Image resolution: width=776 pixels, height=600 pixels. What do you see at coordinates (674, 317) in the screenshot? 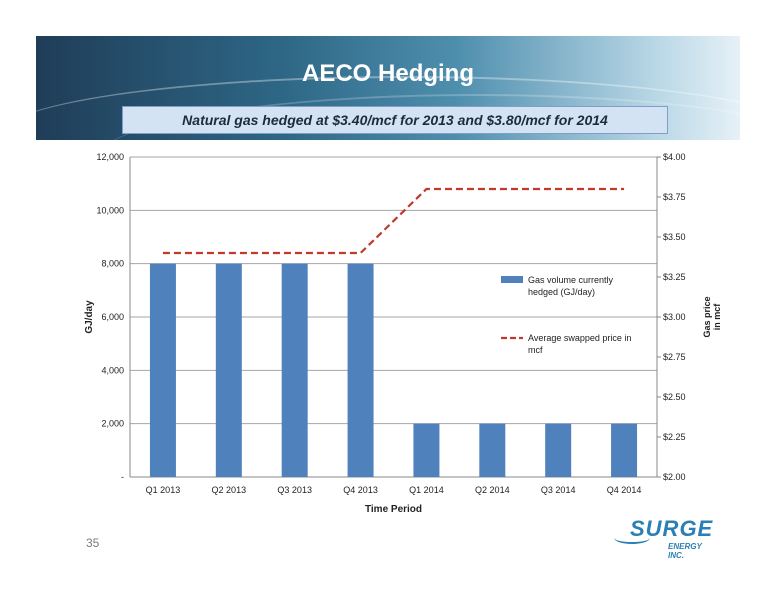
I see `y2-tick-label: $3.00` at bounding box center [674, 317].